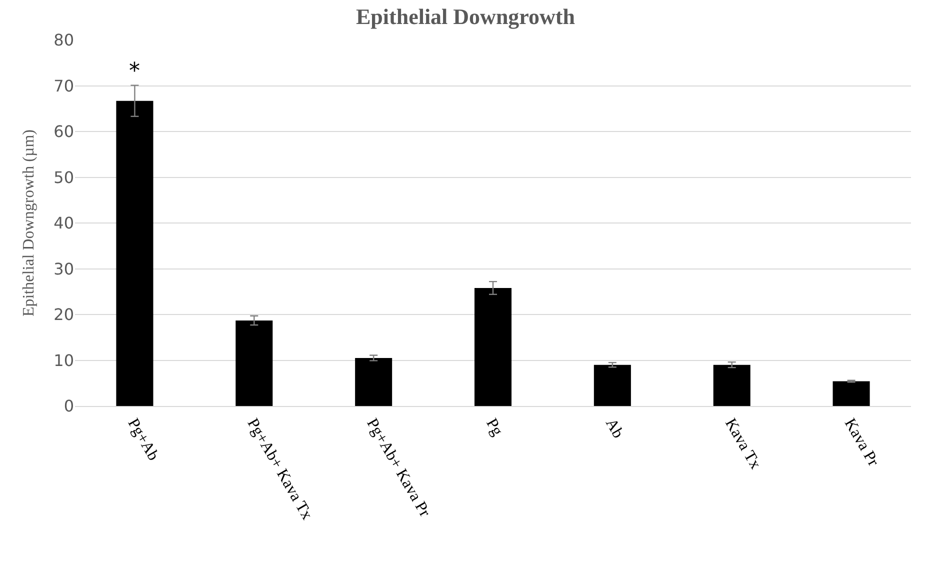  What do you see at coordinates (64, 314) in the screenshot?
I see `y-tick-label: 20` at bounding box center [64, 314].